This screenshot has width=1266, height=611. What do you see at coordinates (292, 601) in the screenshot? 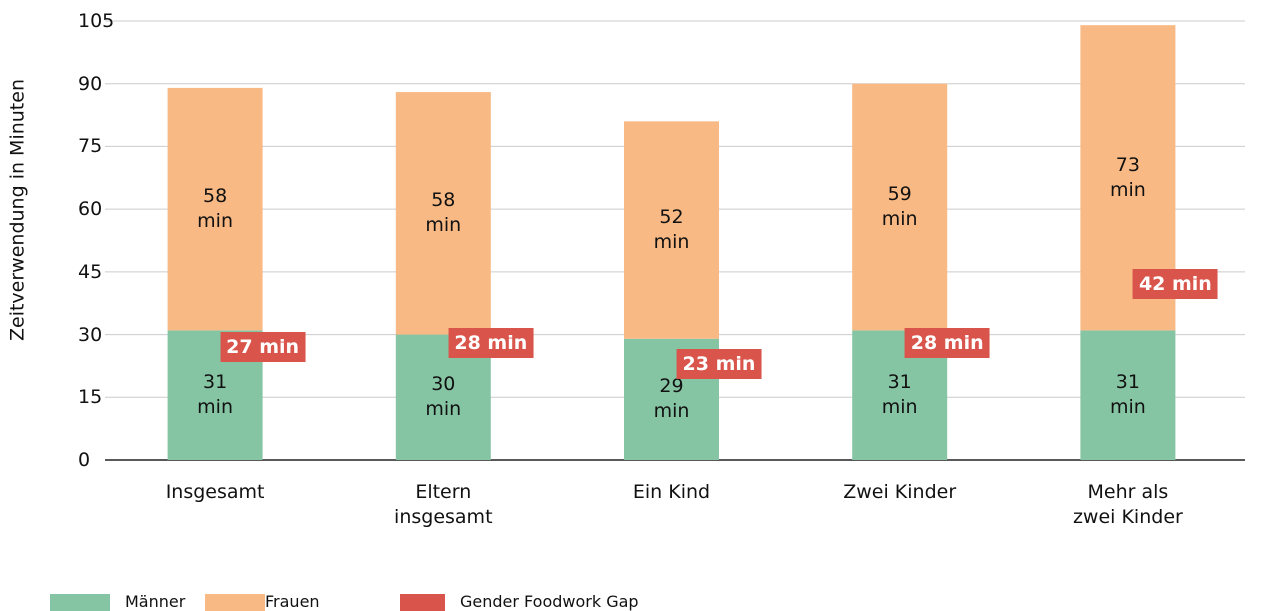
I see `legend-label: Frauen` at bounding box center [292, 601].